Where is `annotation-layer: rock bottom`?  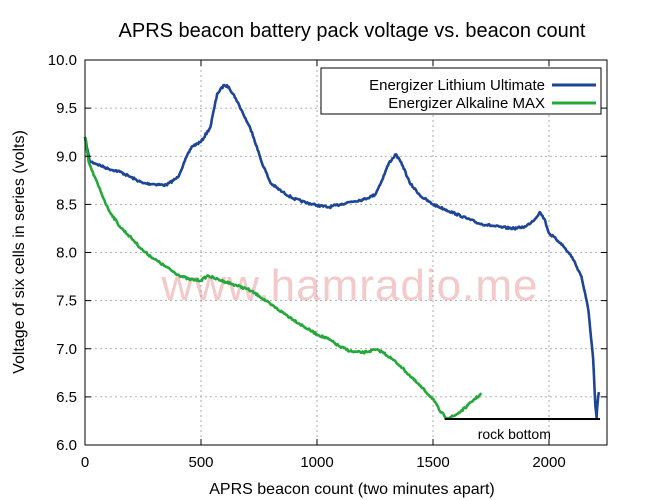 annotation-layer: rock bottom is located at coordinates (522, 430).